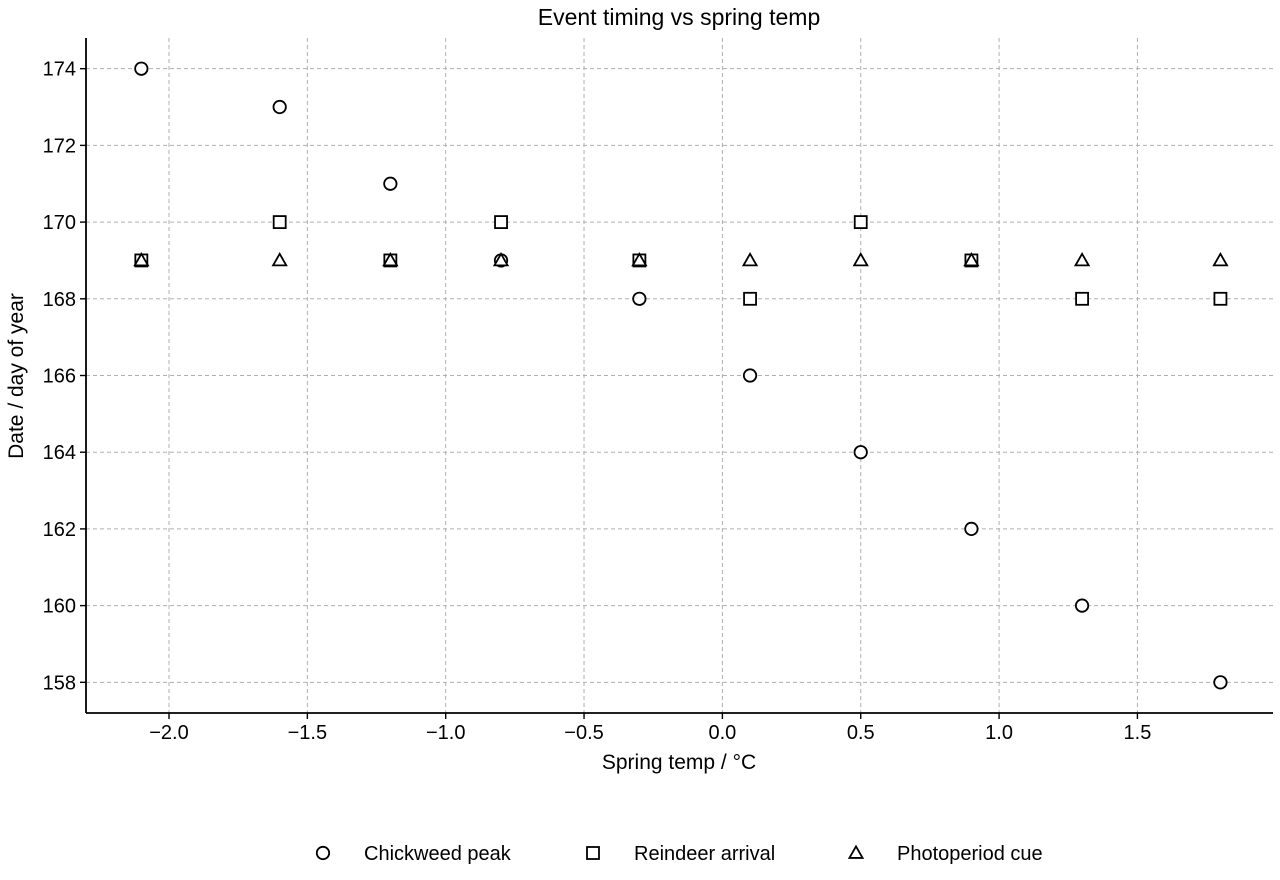 This screenshot has height=880, width=1280. Describe the element at coordinates (168, 733) in the screenshot. I see `x-tick-label: −2.0` at that location.